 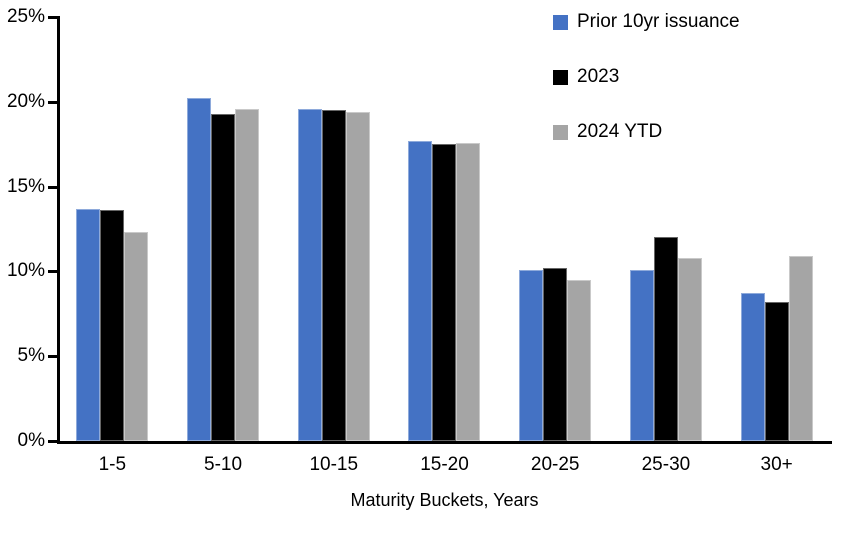 What do you see at coordinates (598, 76) in the screenshot?
I see `legend-label: 2023` at bounding box center [598, 76].